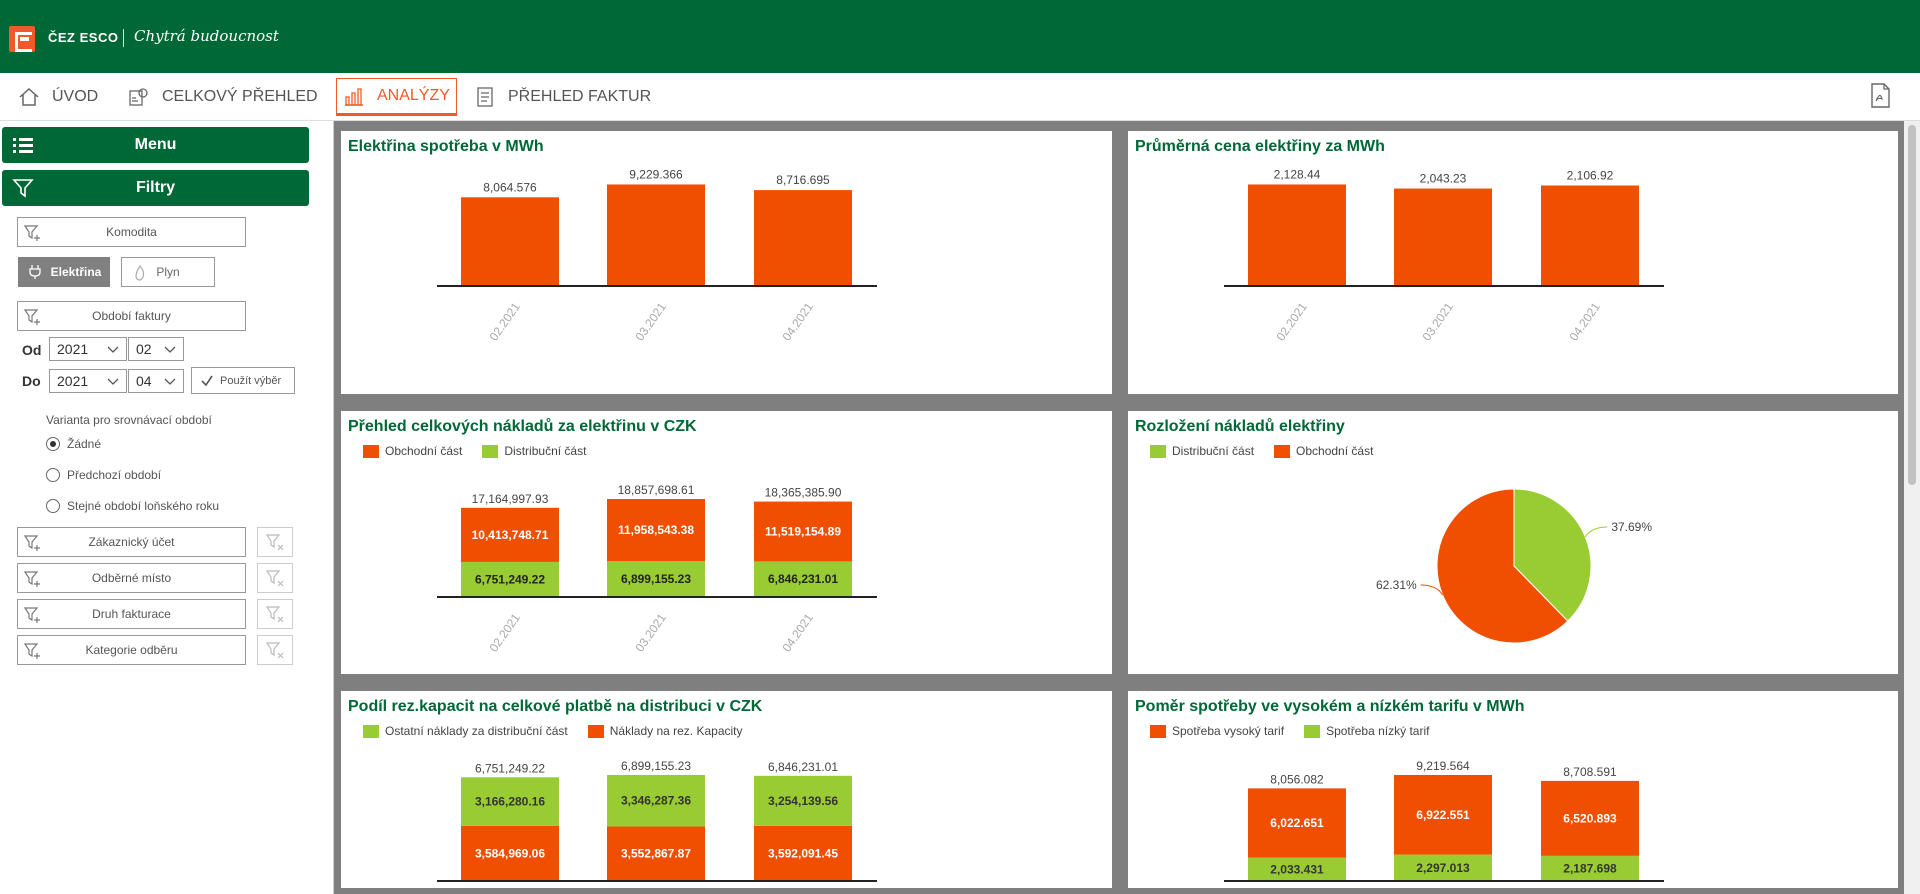 The image size is (1920, 894). What do you see at coordinates (1880, 96) in the screenshot?
I see `pdf-export-icon` at bounding box center [1880, 96].